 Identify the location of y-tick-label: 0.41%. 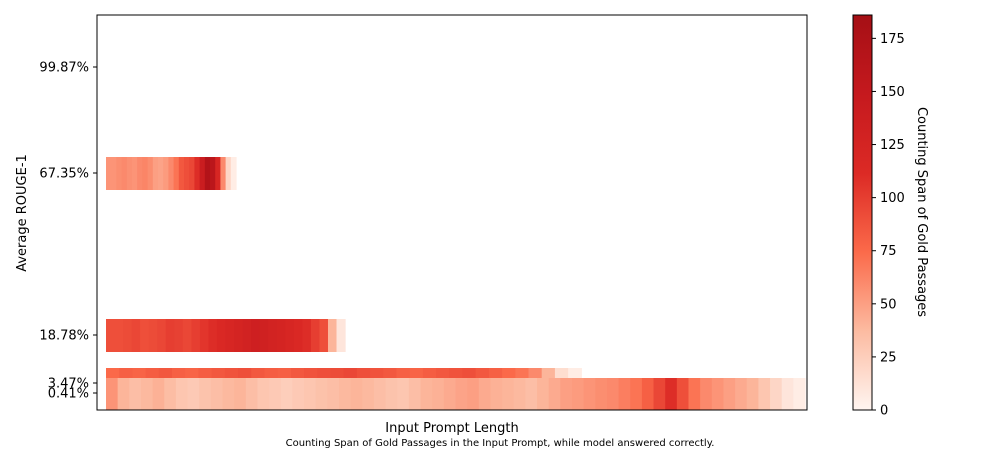
(68, 394).